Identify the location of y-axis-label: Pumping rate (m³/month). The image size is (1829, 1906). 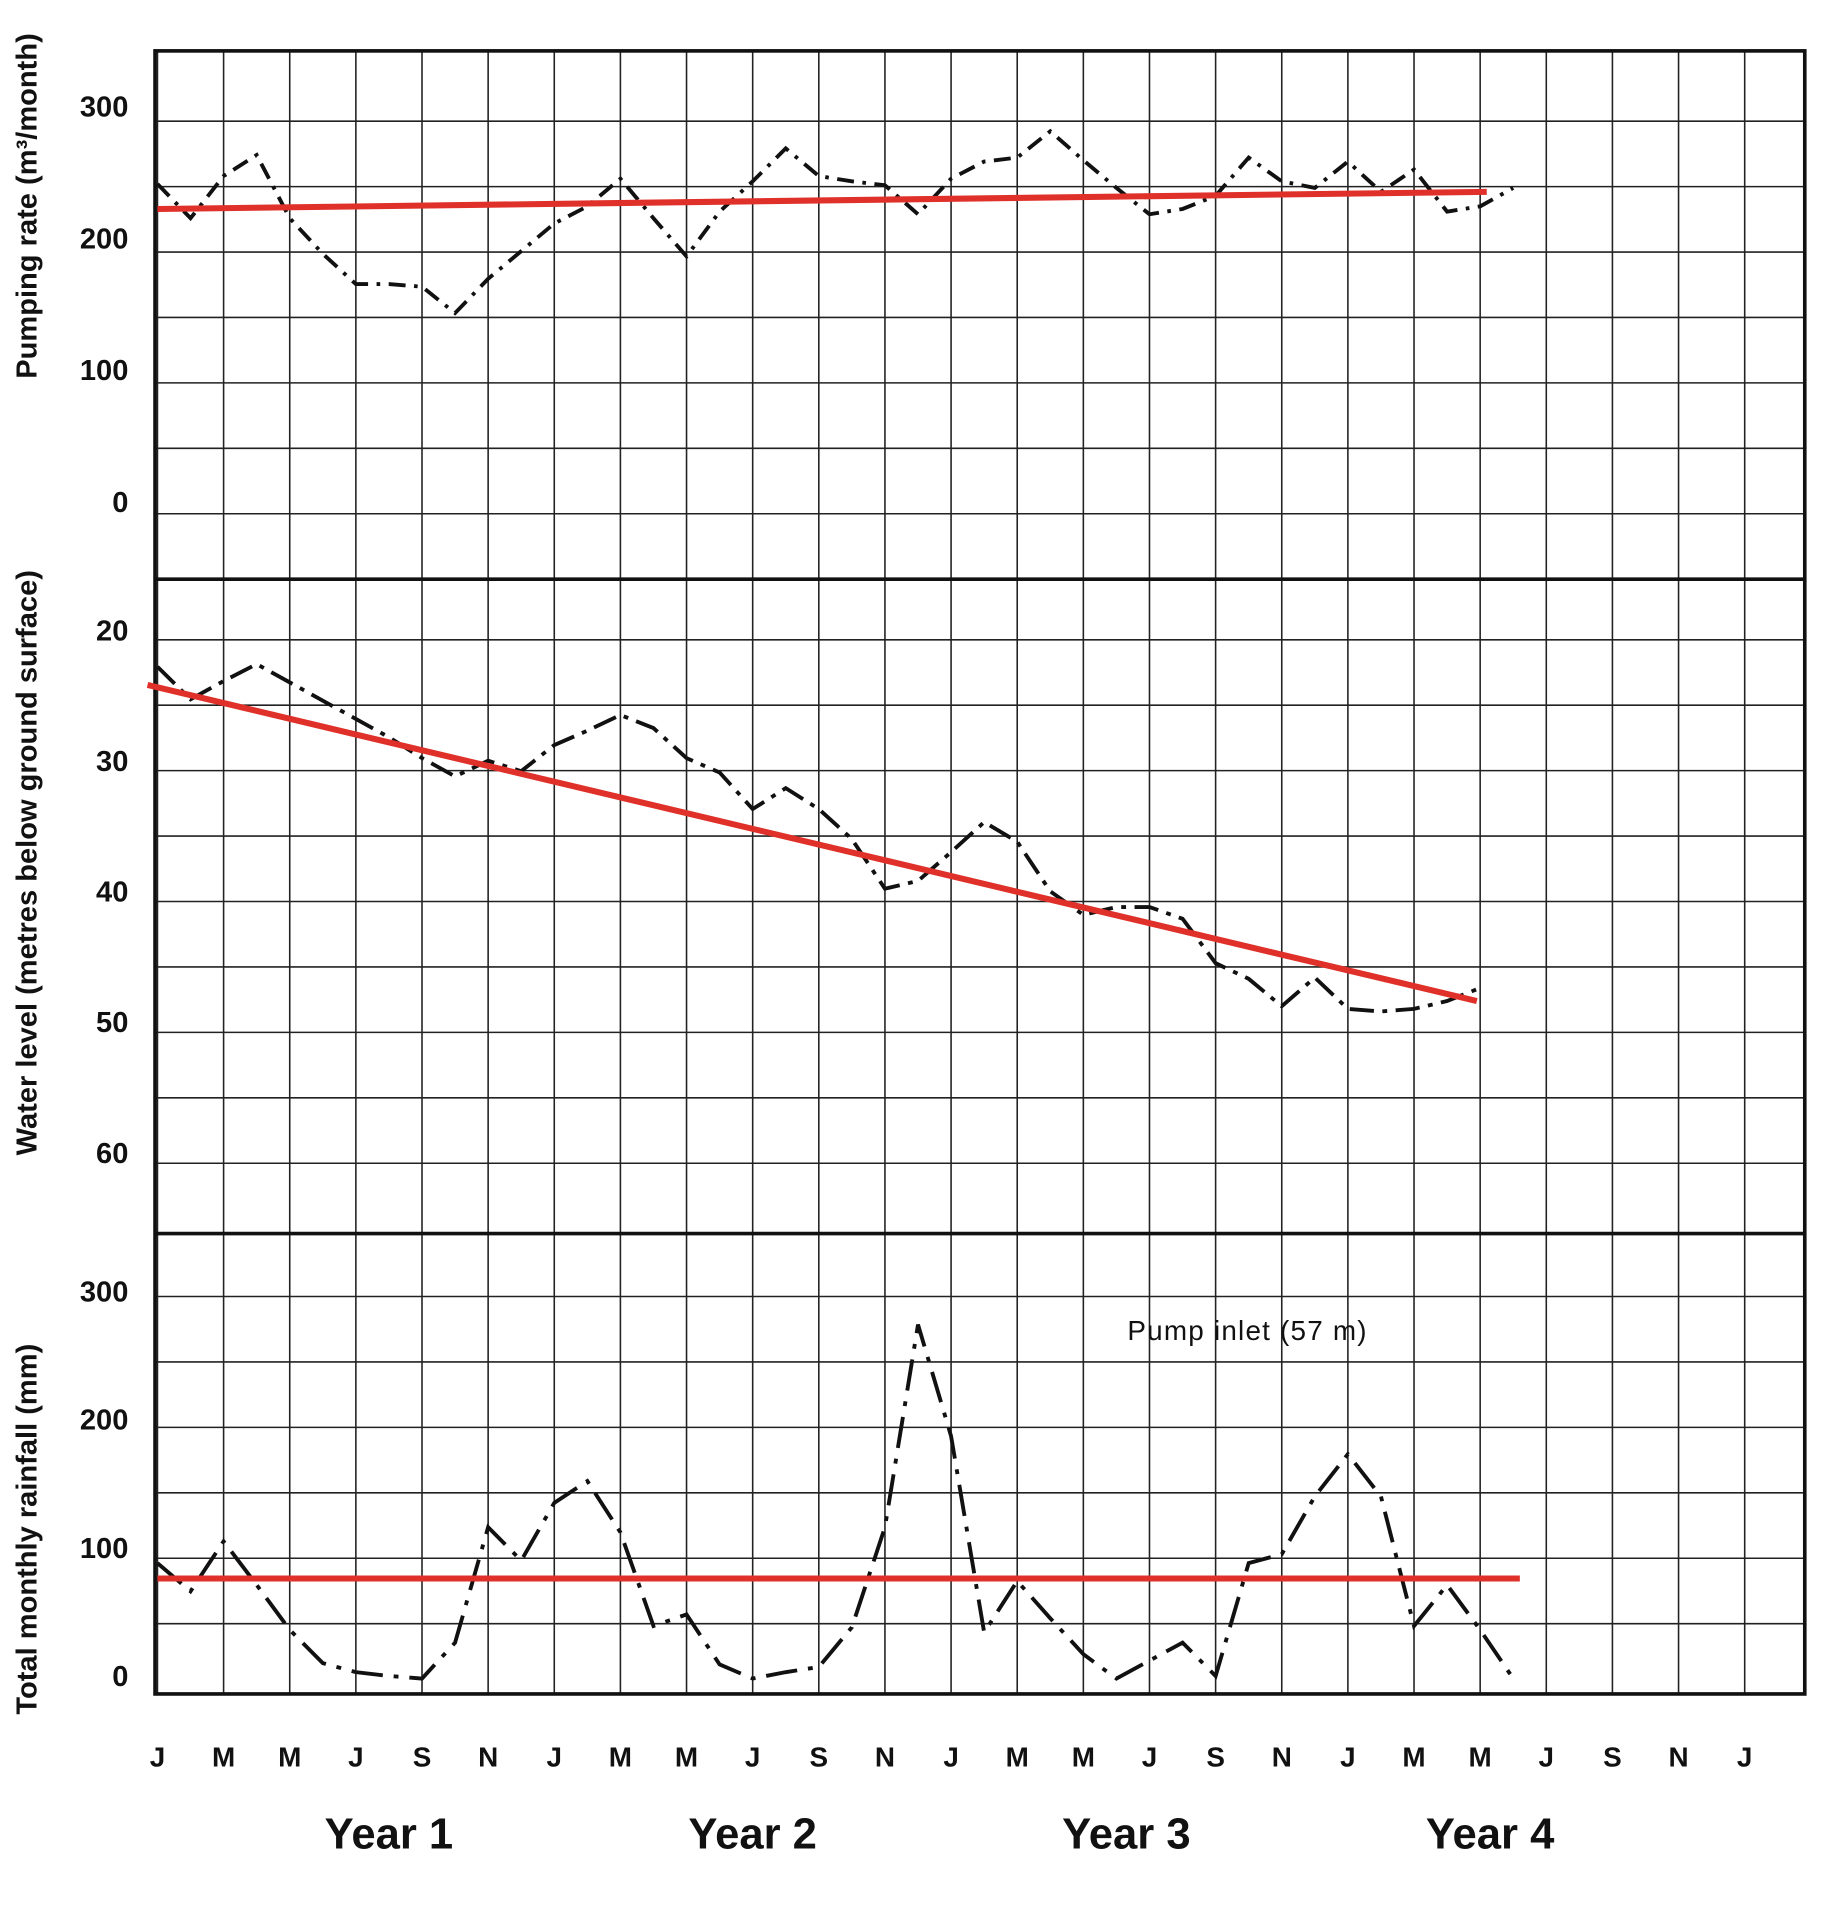
(28, 206).